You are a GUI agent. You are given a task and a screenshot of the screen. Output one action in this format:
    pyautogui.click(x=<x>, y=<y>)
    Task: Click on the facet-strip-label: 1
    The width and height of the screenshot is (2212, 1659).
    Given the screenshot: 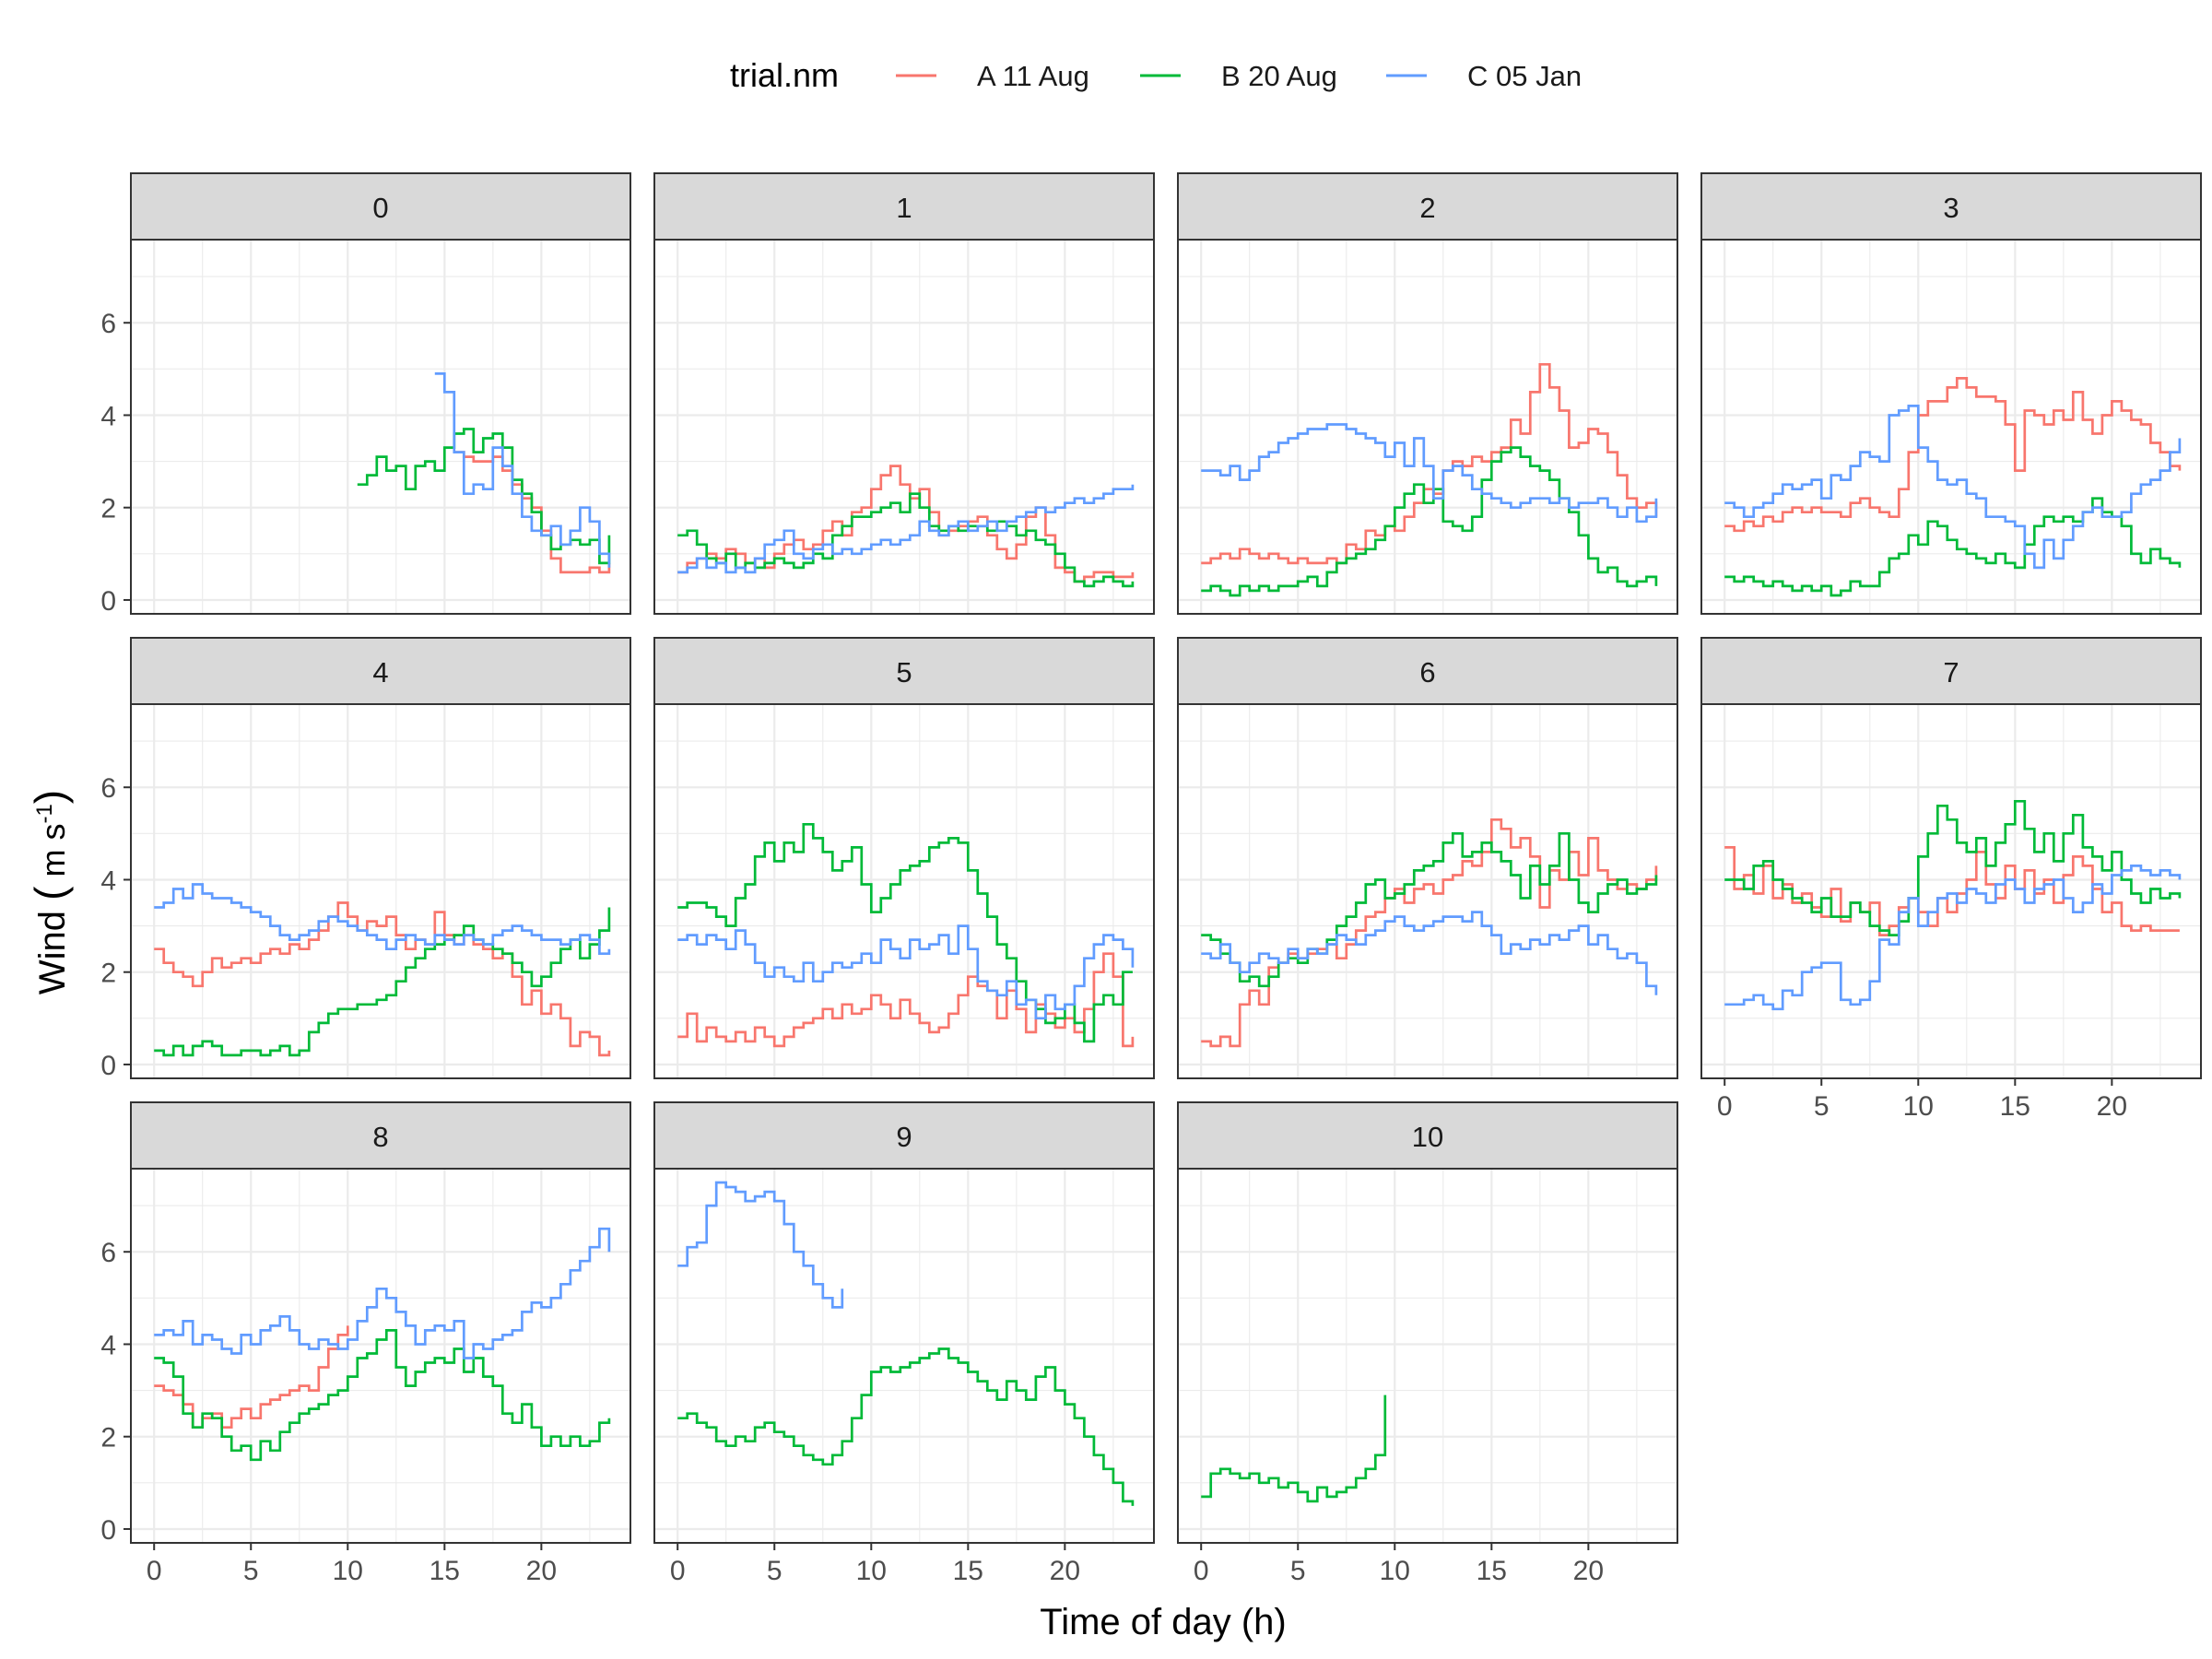 What is the action you would take?
    pyautogui.click(x=904, y=208)
    